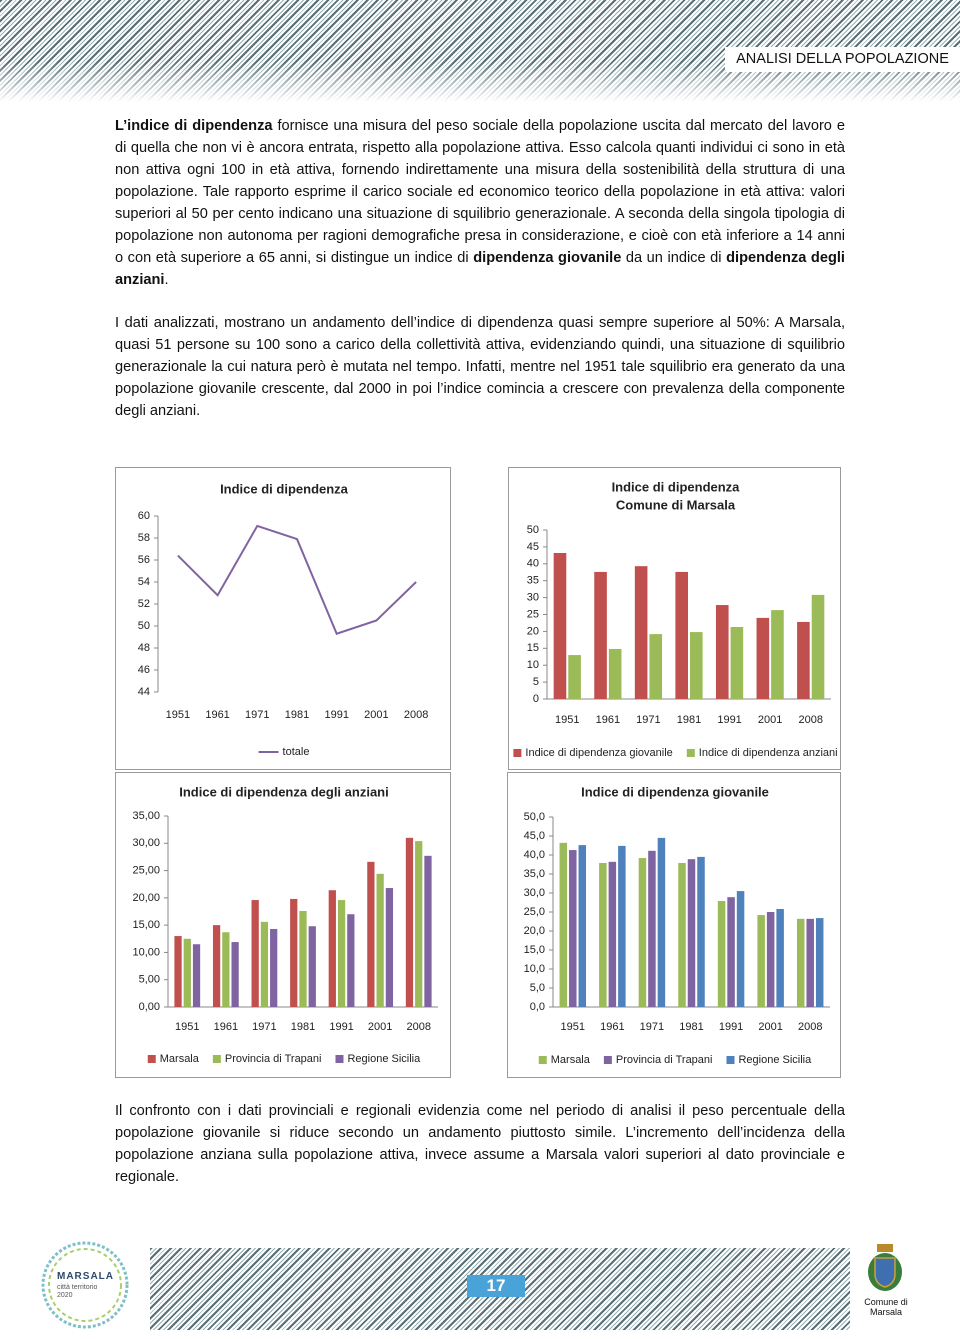  I want to click on logo-ring, so click(85, 1285).